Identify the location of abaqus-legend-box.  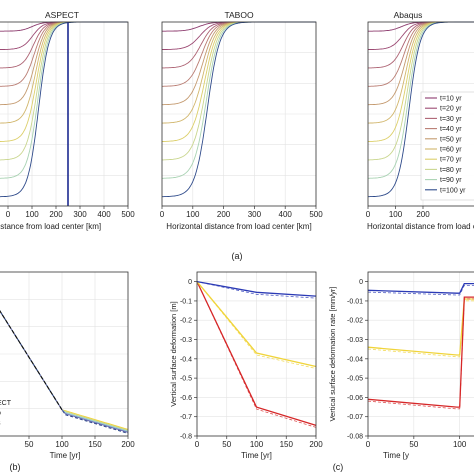
(447, 146).